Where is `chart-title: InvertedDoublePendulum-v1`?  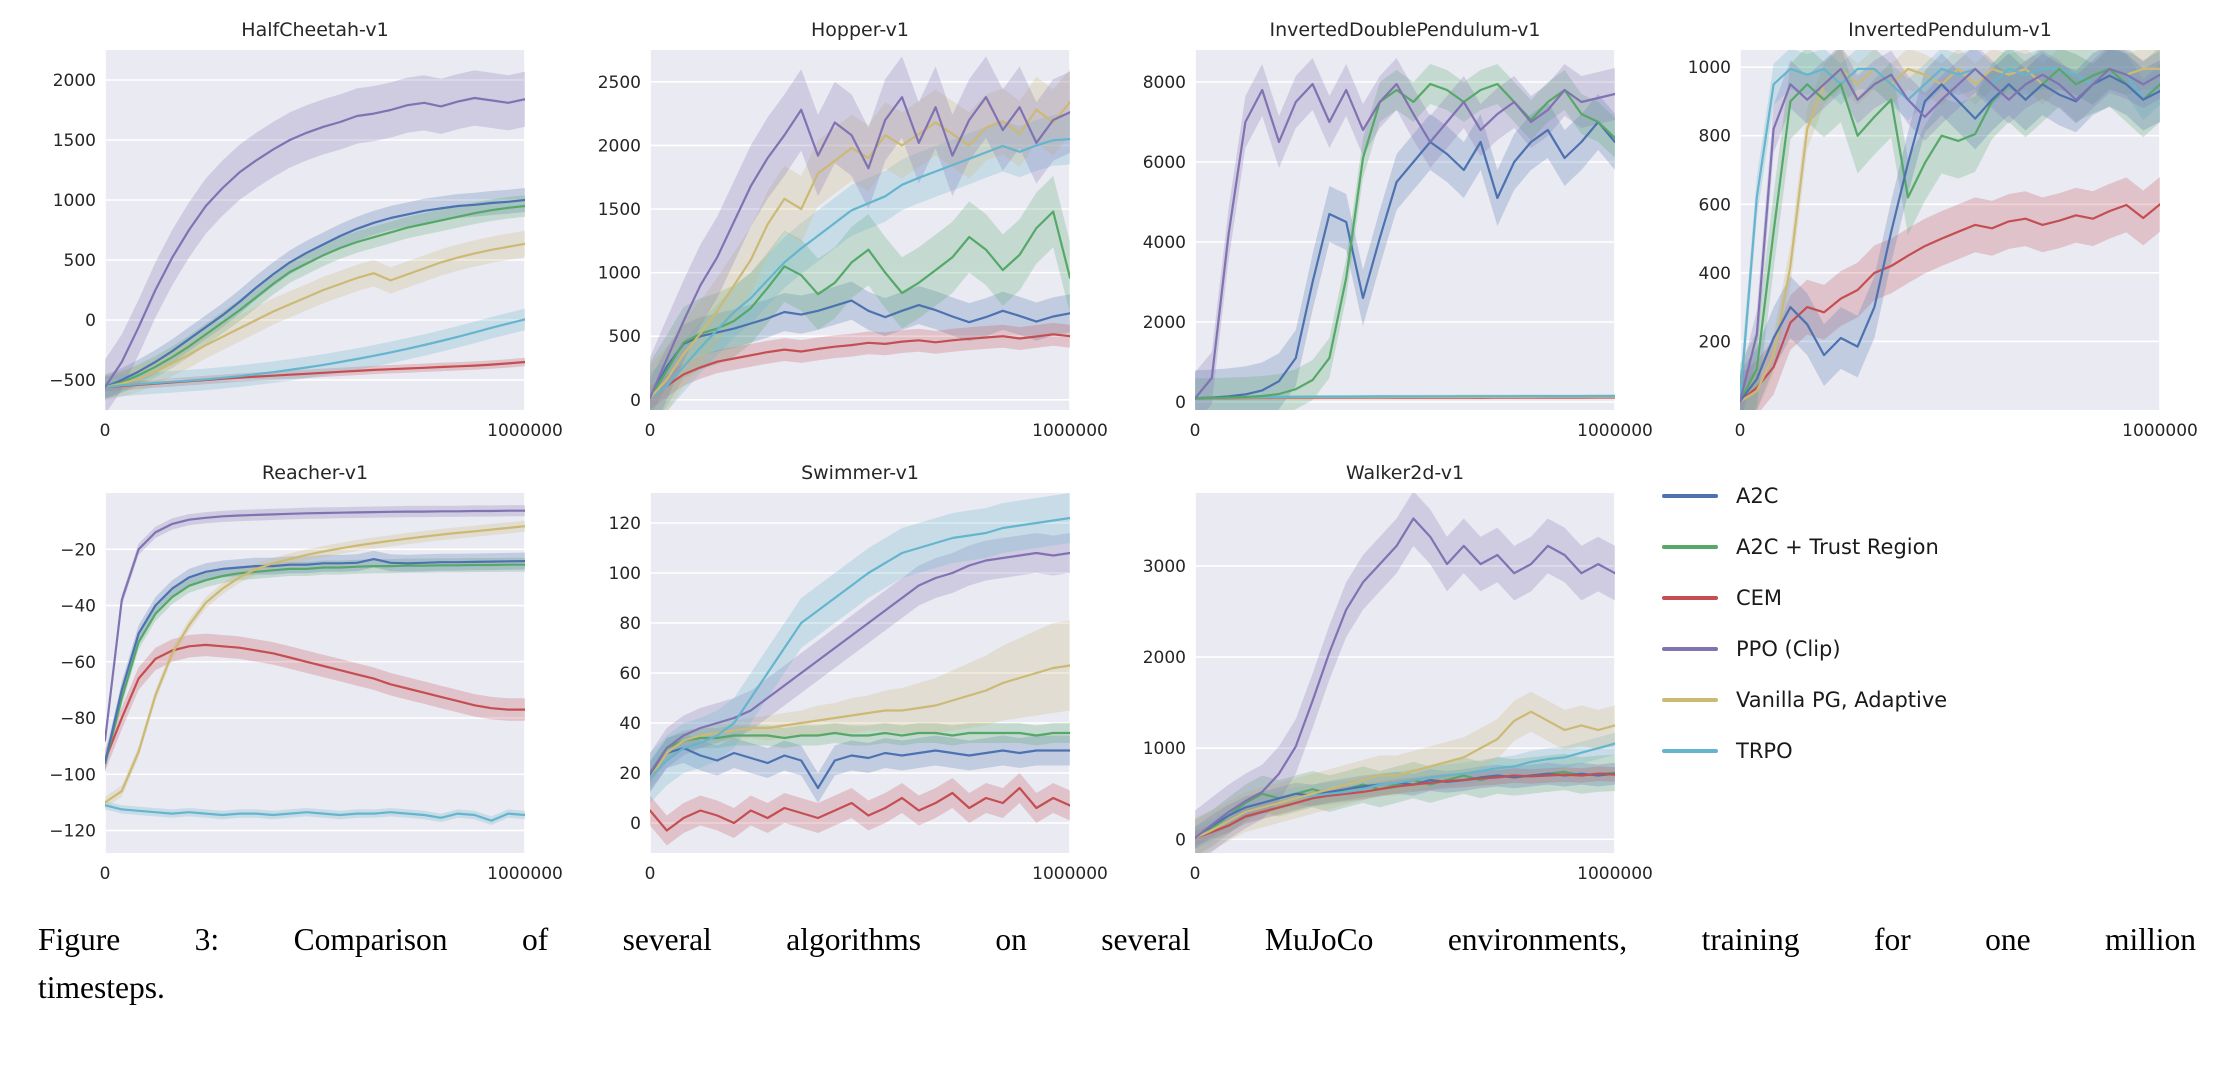
chart-title: InvertedDoublePendulum-v1 is located at coordinates (1404, 30).